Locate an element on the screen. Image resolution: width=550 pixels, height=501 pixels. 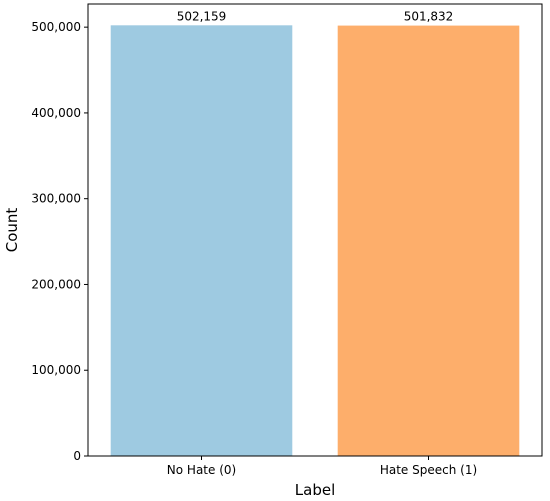
x-tick-label: No Hate (0) is located at coordinates (201, 470).